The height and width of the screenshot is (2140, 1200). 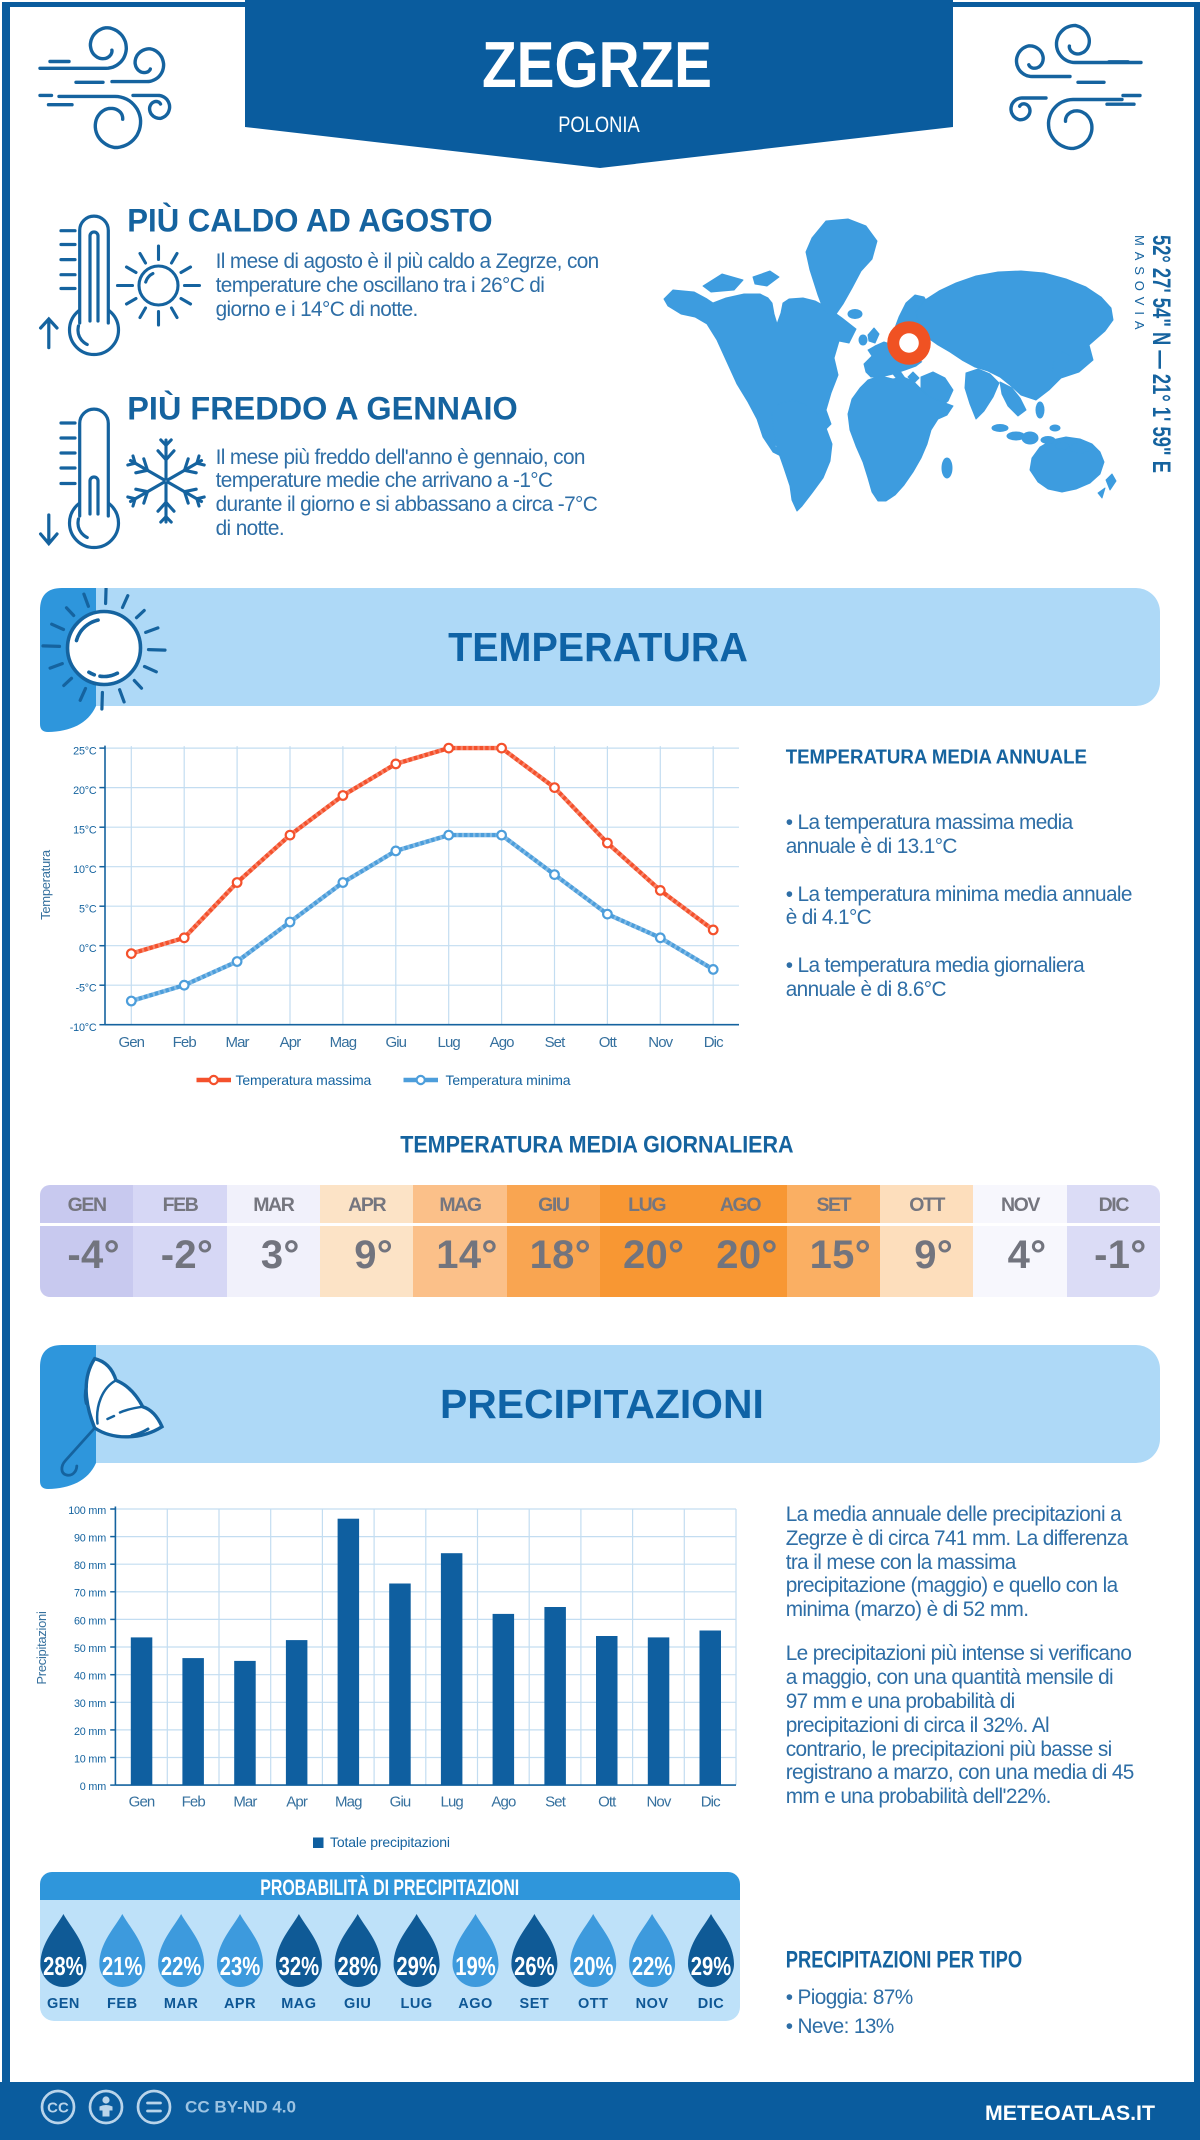 I want to click on svg-text: 90 mm, so click(x=90, y=1539).